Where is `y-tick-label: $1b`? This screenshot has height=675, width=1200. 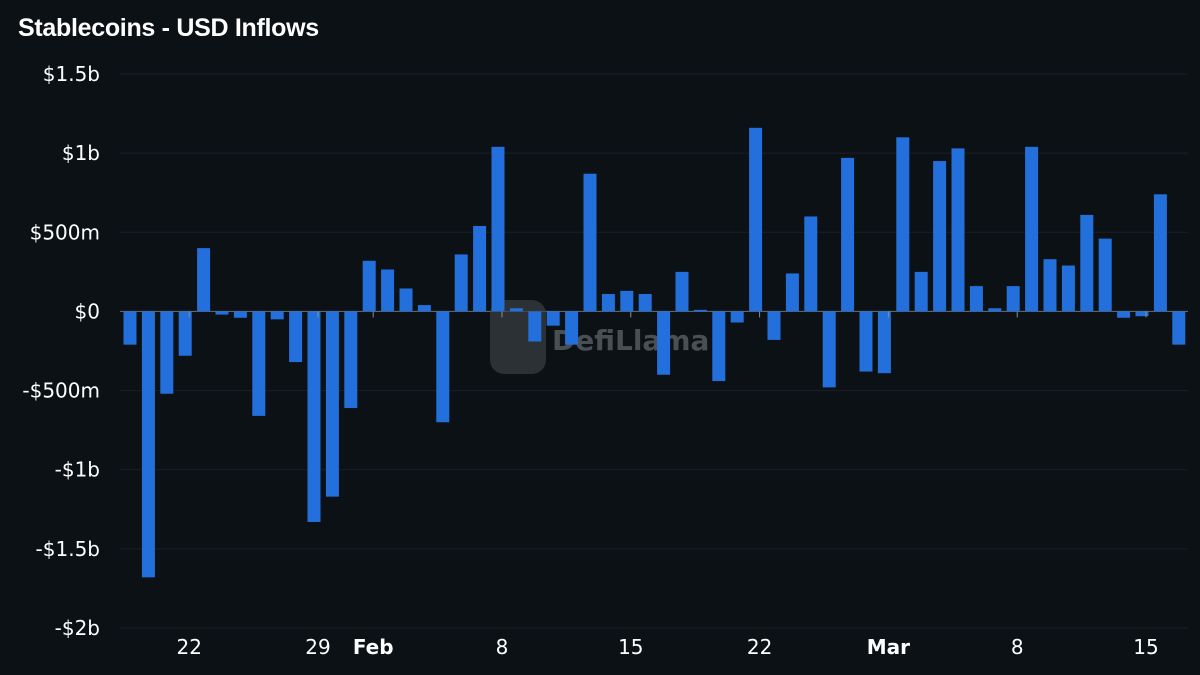 y-tick-label: $1b is located at coordinates (81, 153).